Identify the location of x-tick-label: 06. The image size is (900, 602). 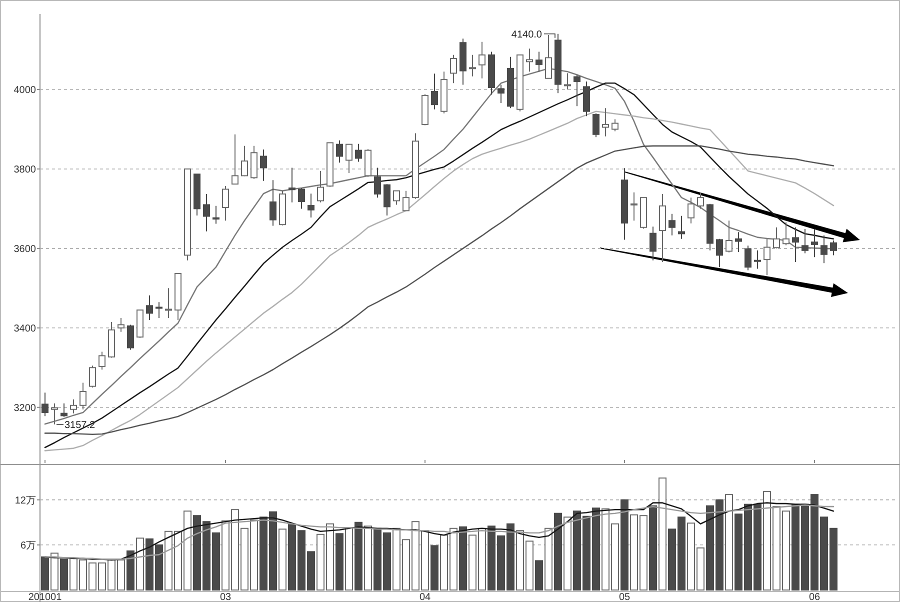
(814, 597).